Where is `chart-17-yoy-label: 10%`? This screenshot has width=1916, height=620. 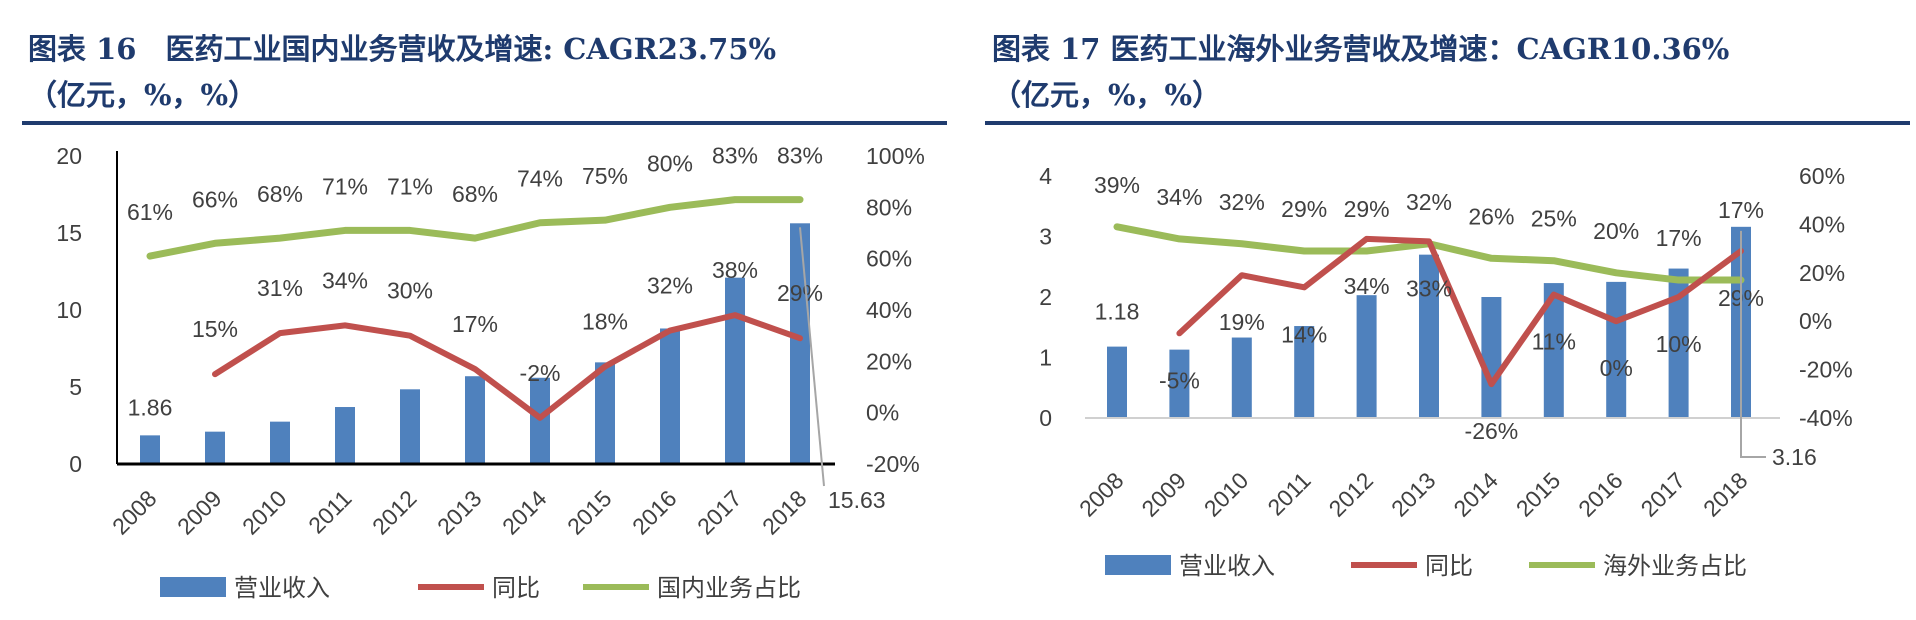 chart-17-yoy-label: 10% is located at coordinates (1679, 344).